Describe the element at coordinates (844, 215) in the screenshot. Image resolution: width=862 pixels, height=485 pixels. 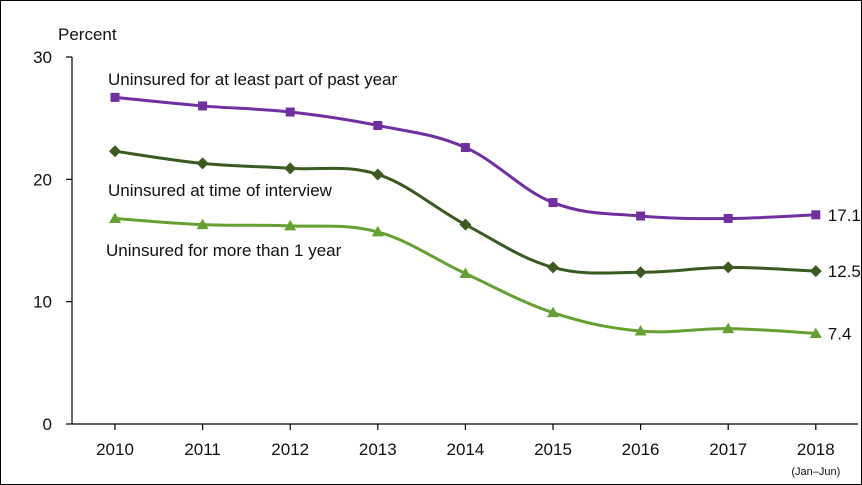
I see `series-1-end-label: 17.1` at that location.